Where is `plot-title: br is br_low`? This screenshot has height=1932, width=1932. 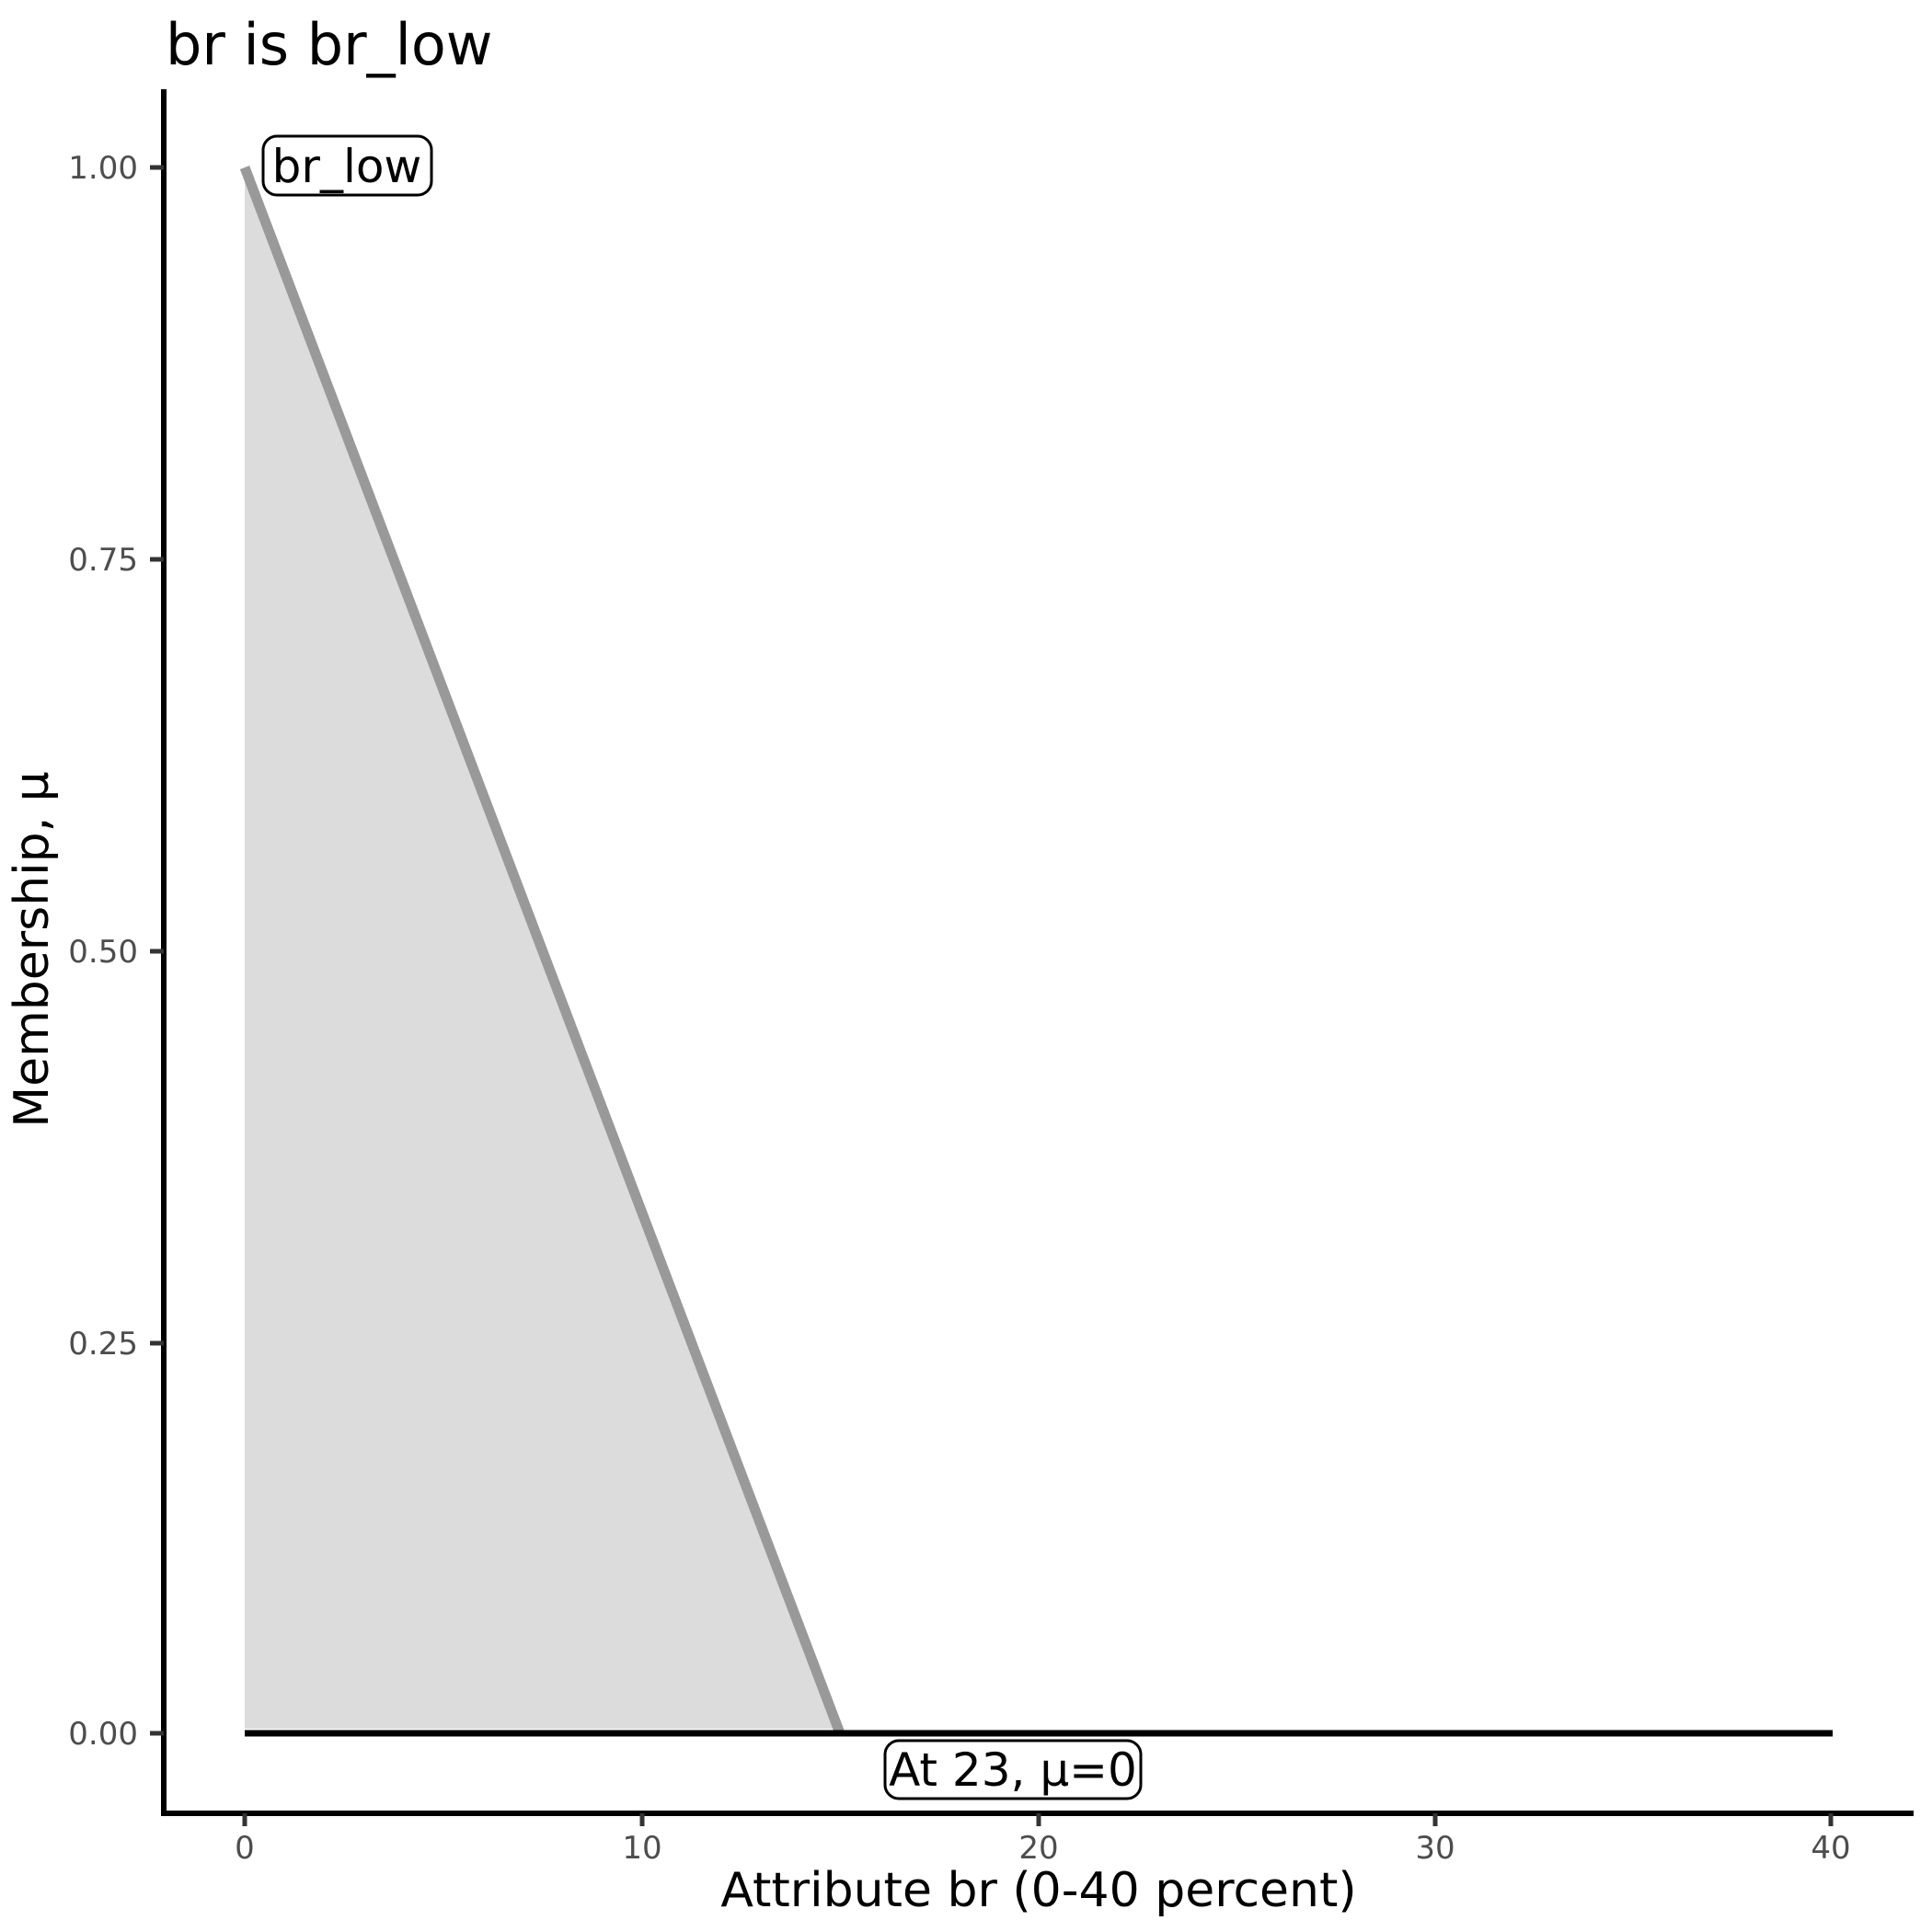
plot-title: br is br_low is located at coordinates (329, 44).